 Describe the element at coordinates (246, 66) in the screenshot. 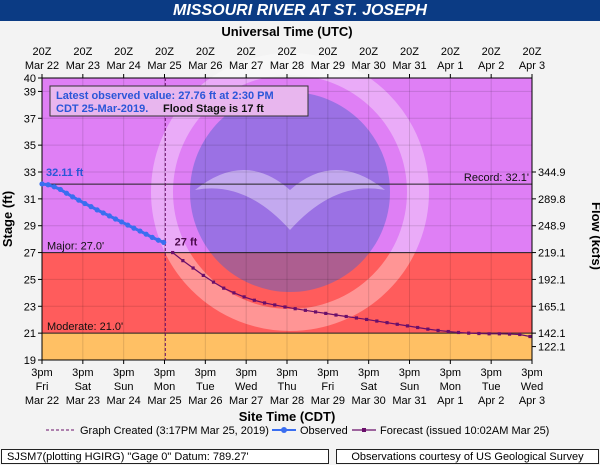

I see `top-tick-l2-5: Mar 27` at that location.